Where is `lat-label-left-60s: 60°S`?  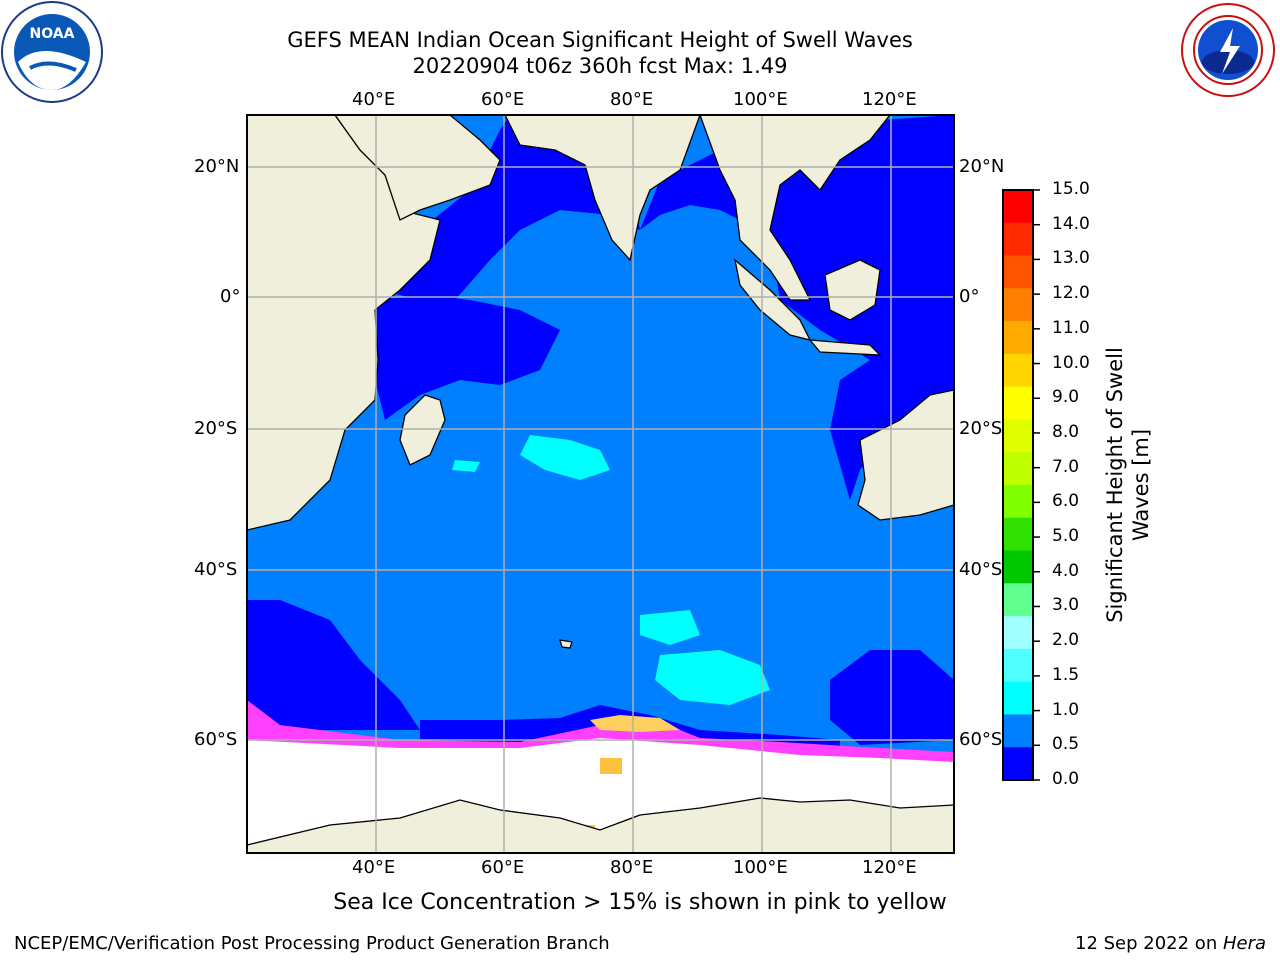 lat-label-left-60s: 60°S is located at coordinates (216, 739).